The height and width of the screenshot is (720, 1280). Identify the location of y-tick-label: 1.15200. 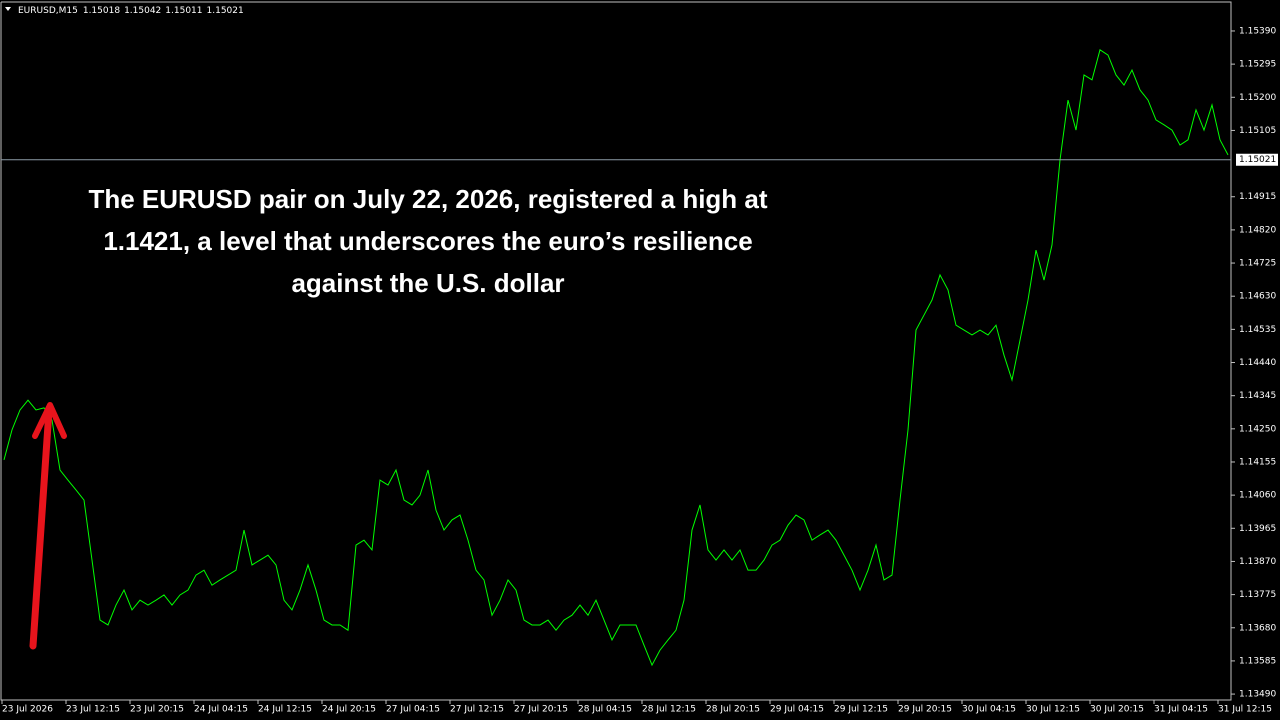
(1257, 98).